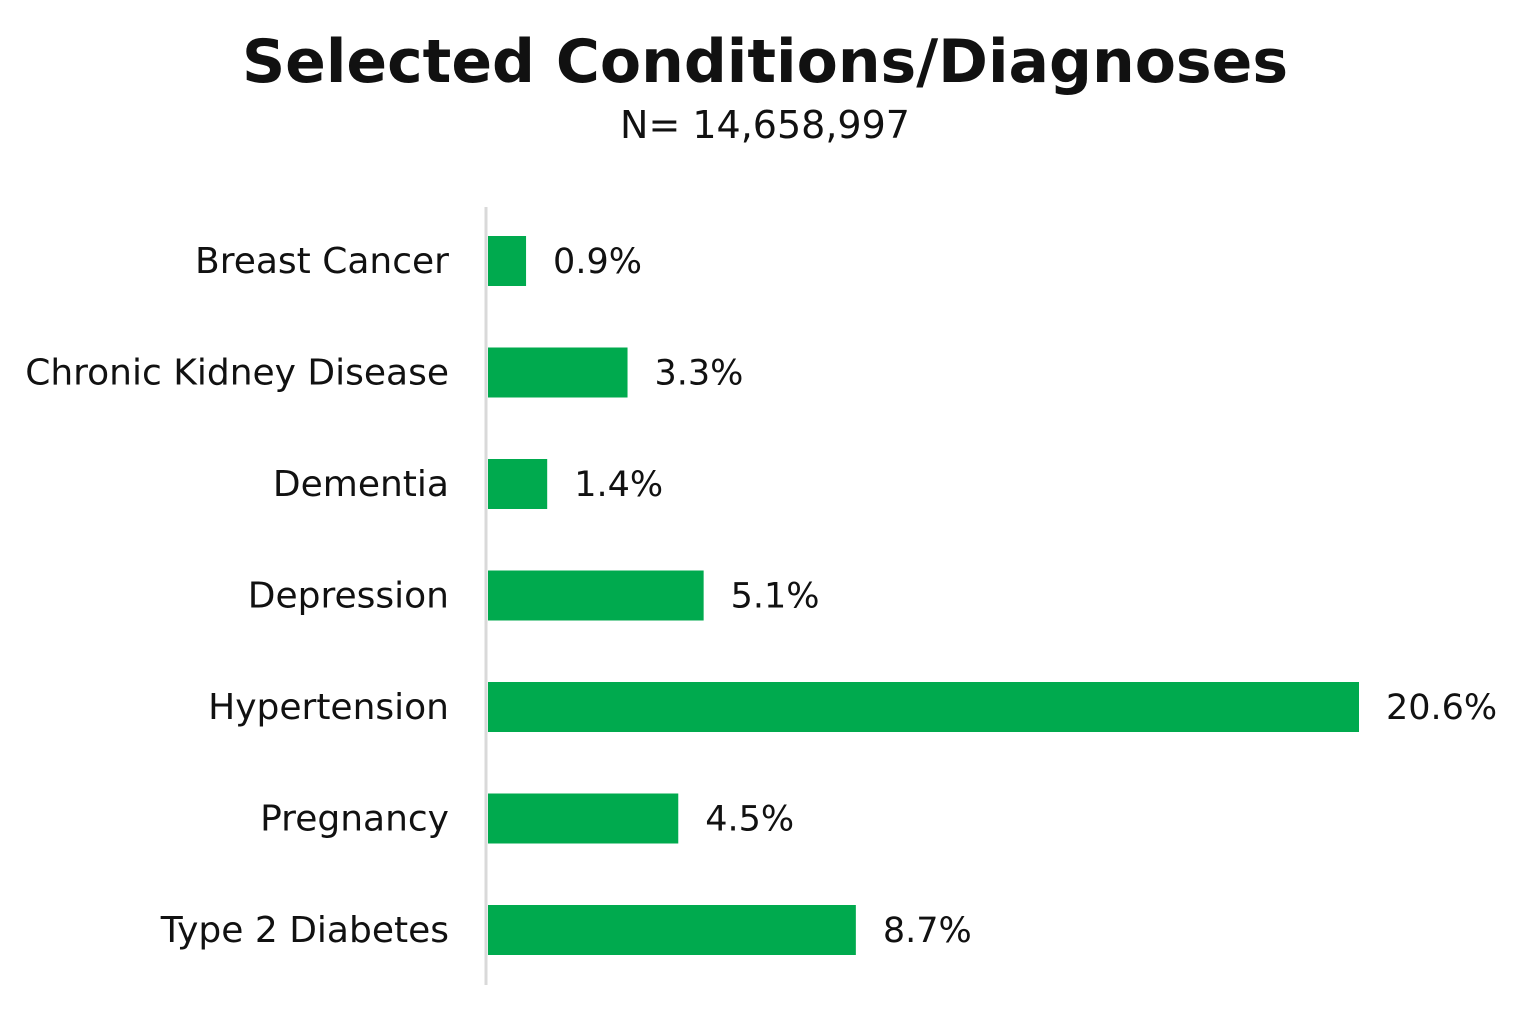 The width and height of the screenshot is (1530, 1023). What do you see at coordinates (765, 62) in the screenshot?
I see `chart-title: Selected Conditions/Diagnoses` at bounding box center [765, 62].